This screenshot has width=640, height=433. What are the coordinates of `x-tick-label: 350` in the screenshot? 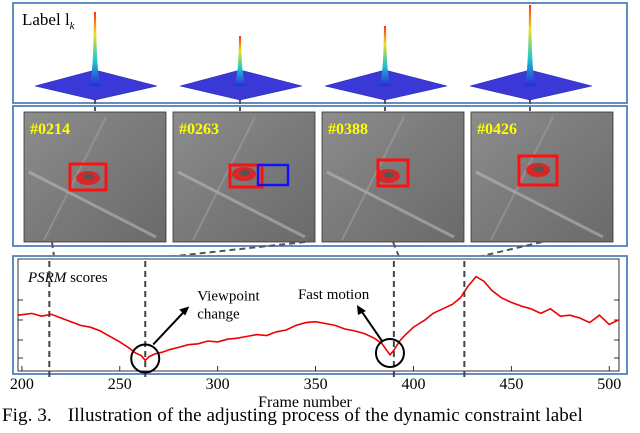 It's located at (316, 384).